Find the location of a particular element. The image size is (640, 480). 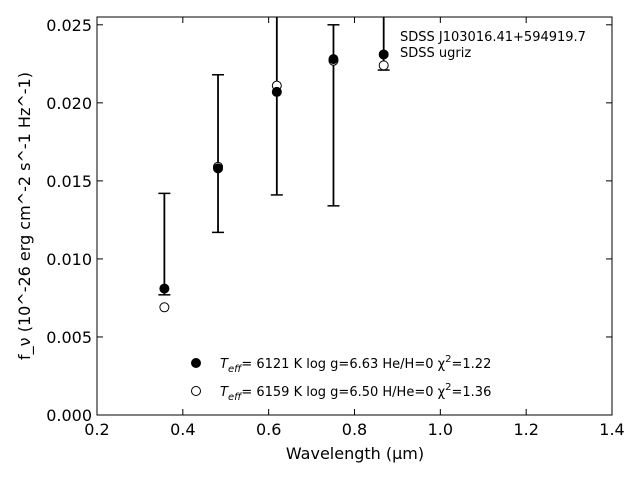

y-tick-label: 0.025 is located at coordinates (69, 25).